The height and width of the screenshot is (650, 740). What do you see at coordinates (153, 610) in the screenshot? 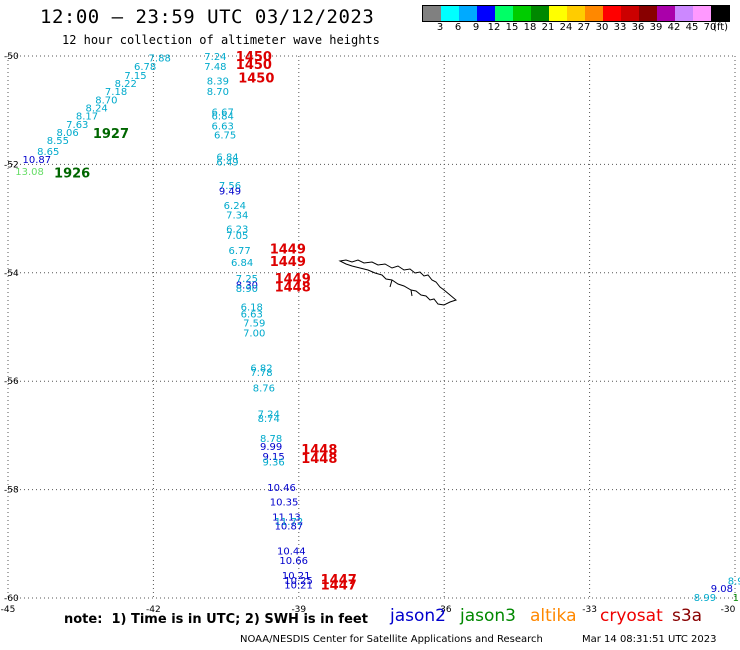
I see `lon-axis-label: -42` at bounding box center [153, 610].